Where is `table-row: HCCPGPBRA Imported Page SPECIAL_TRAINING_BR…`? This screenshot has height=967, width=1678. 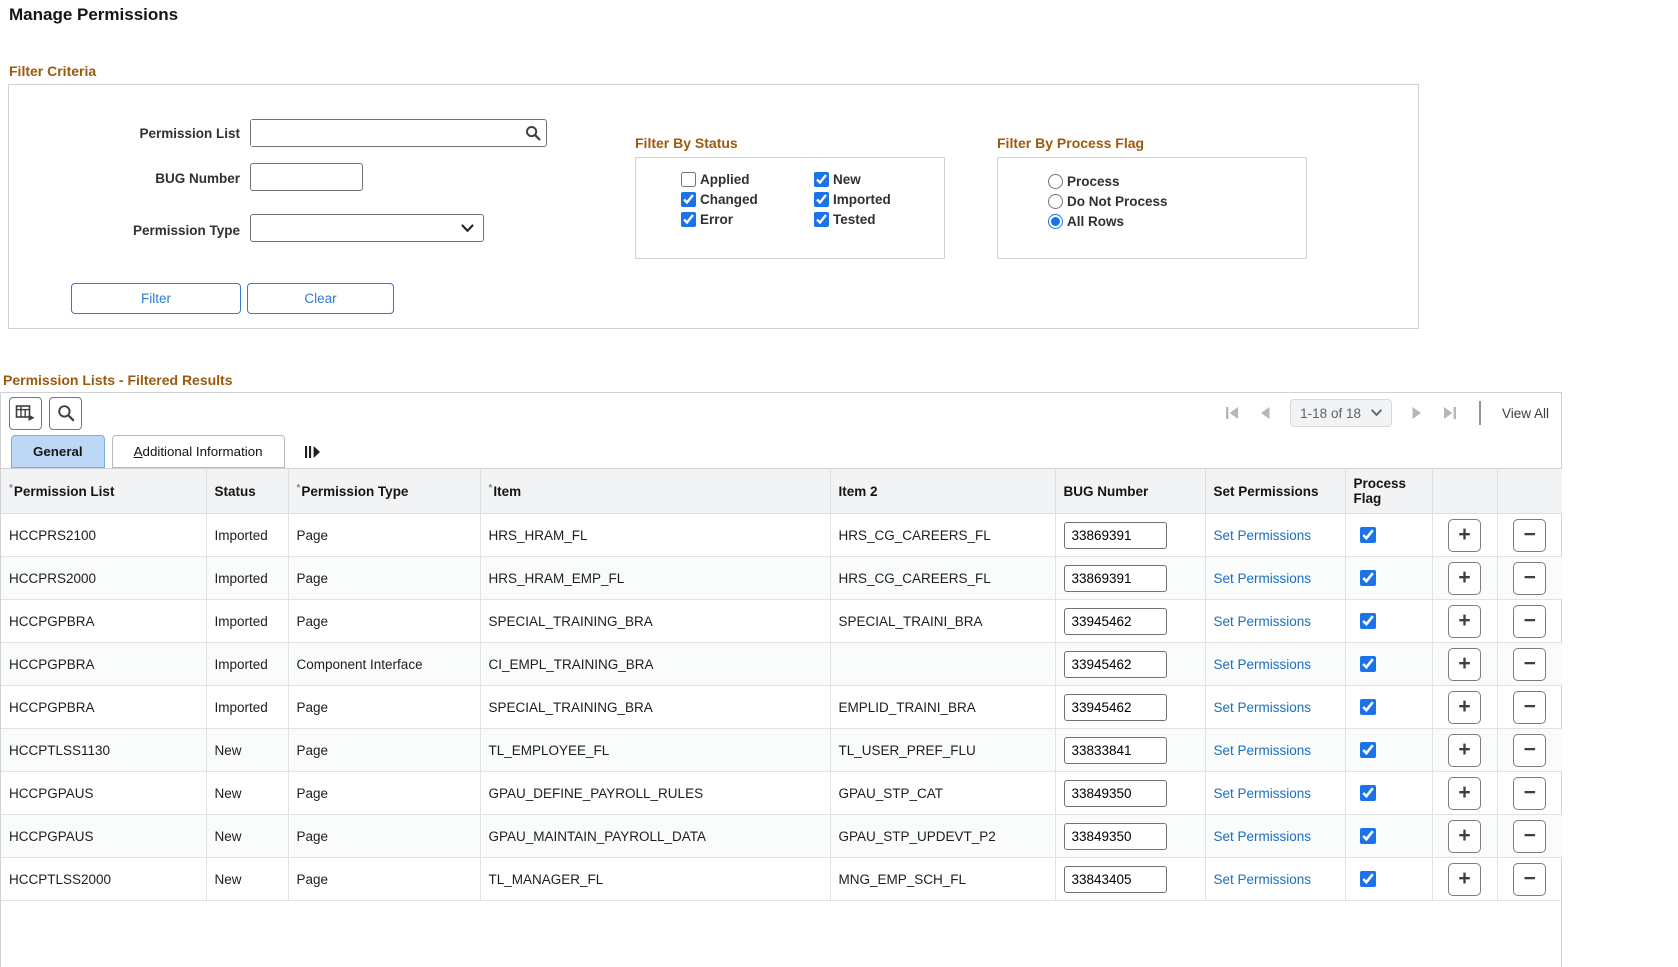
table-row: HCCPGPBRA Imported Page SPECIAL_TRAINING_BR… is located at coordinates (781, 707).